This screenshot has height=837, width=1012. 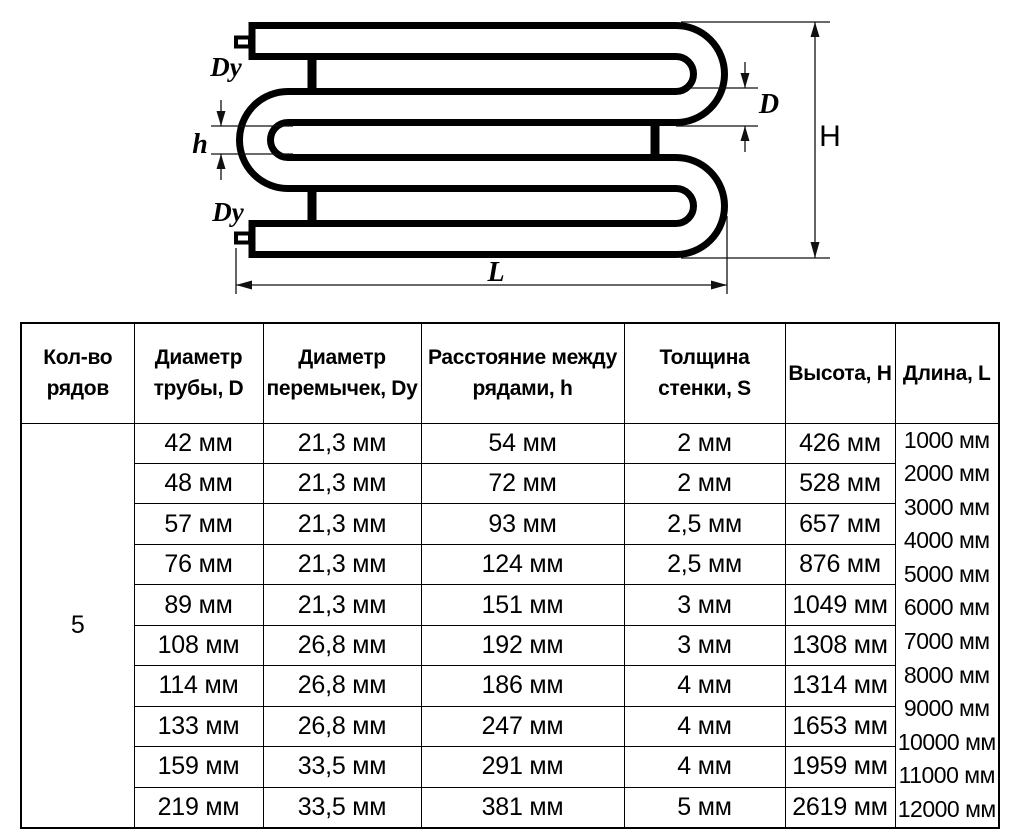 I want to click on value-cell: 247 мм, so click(x=522, y=726).